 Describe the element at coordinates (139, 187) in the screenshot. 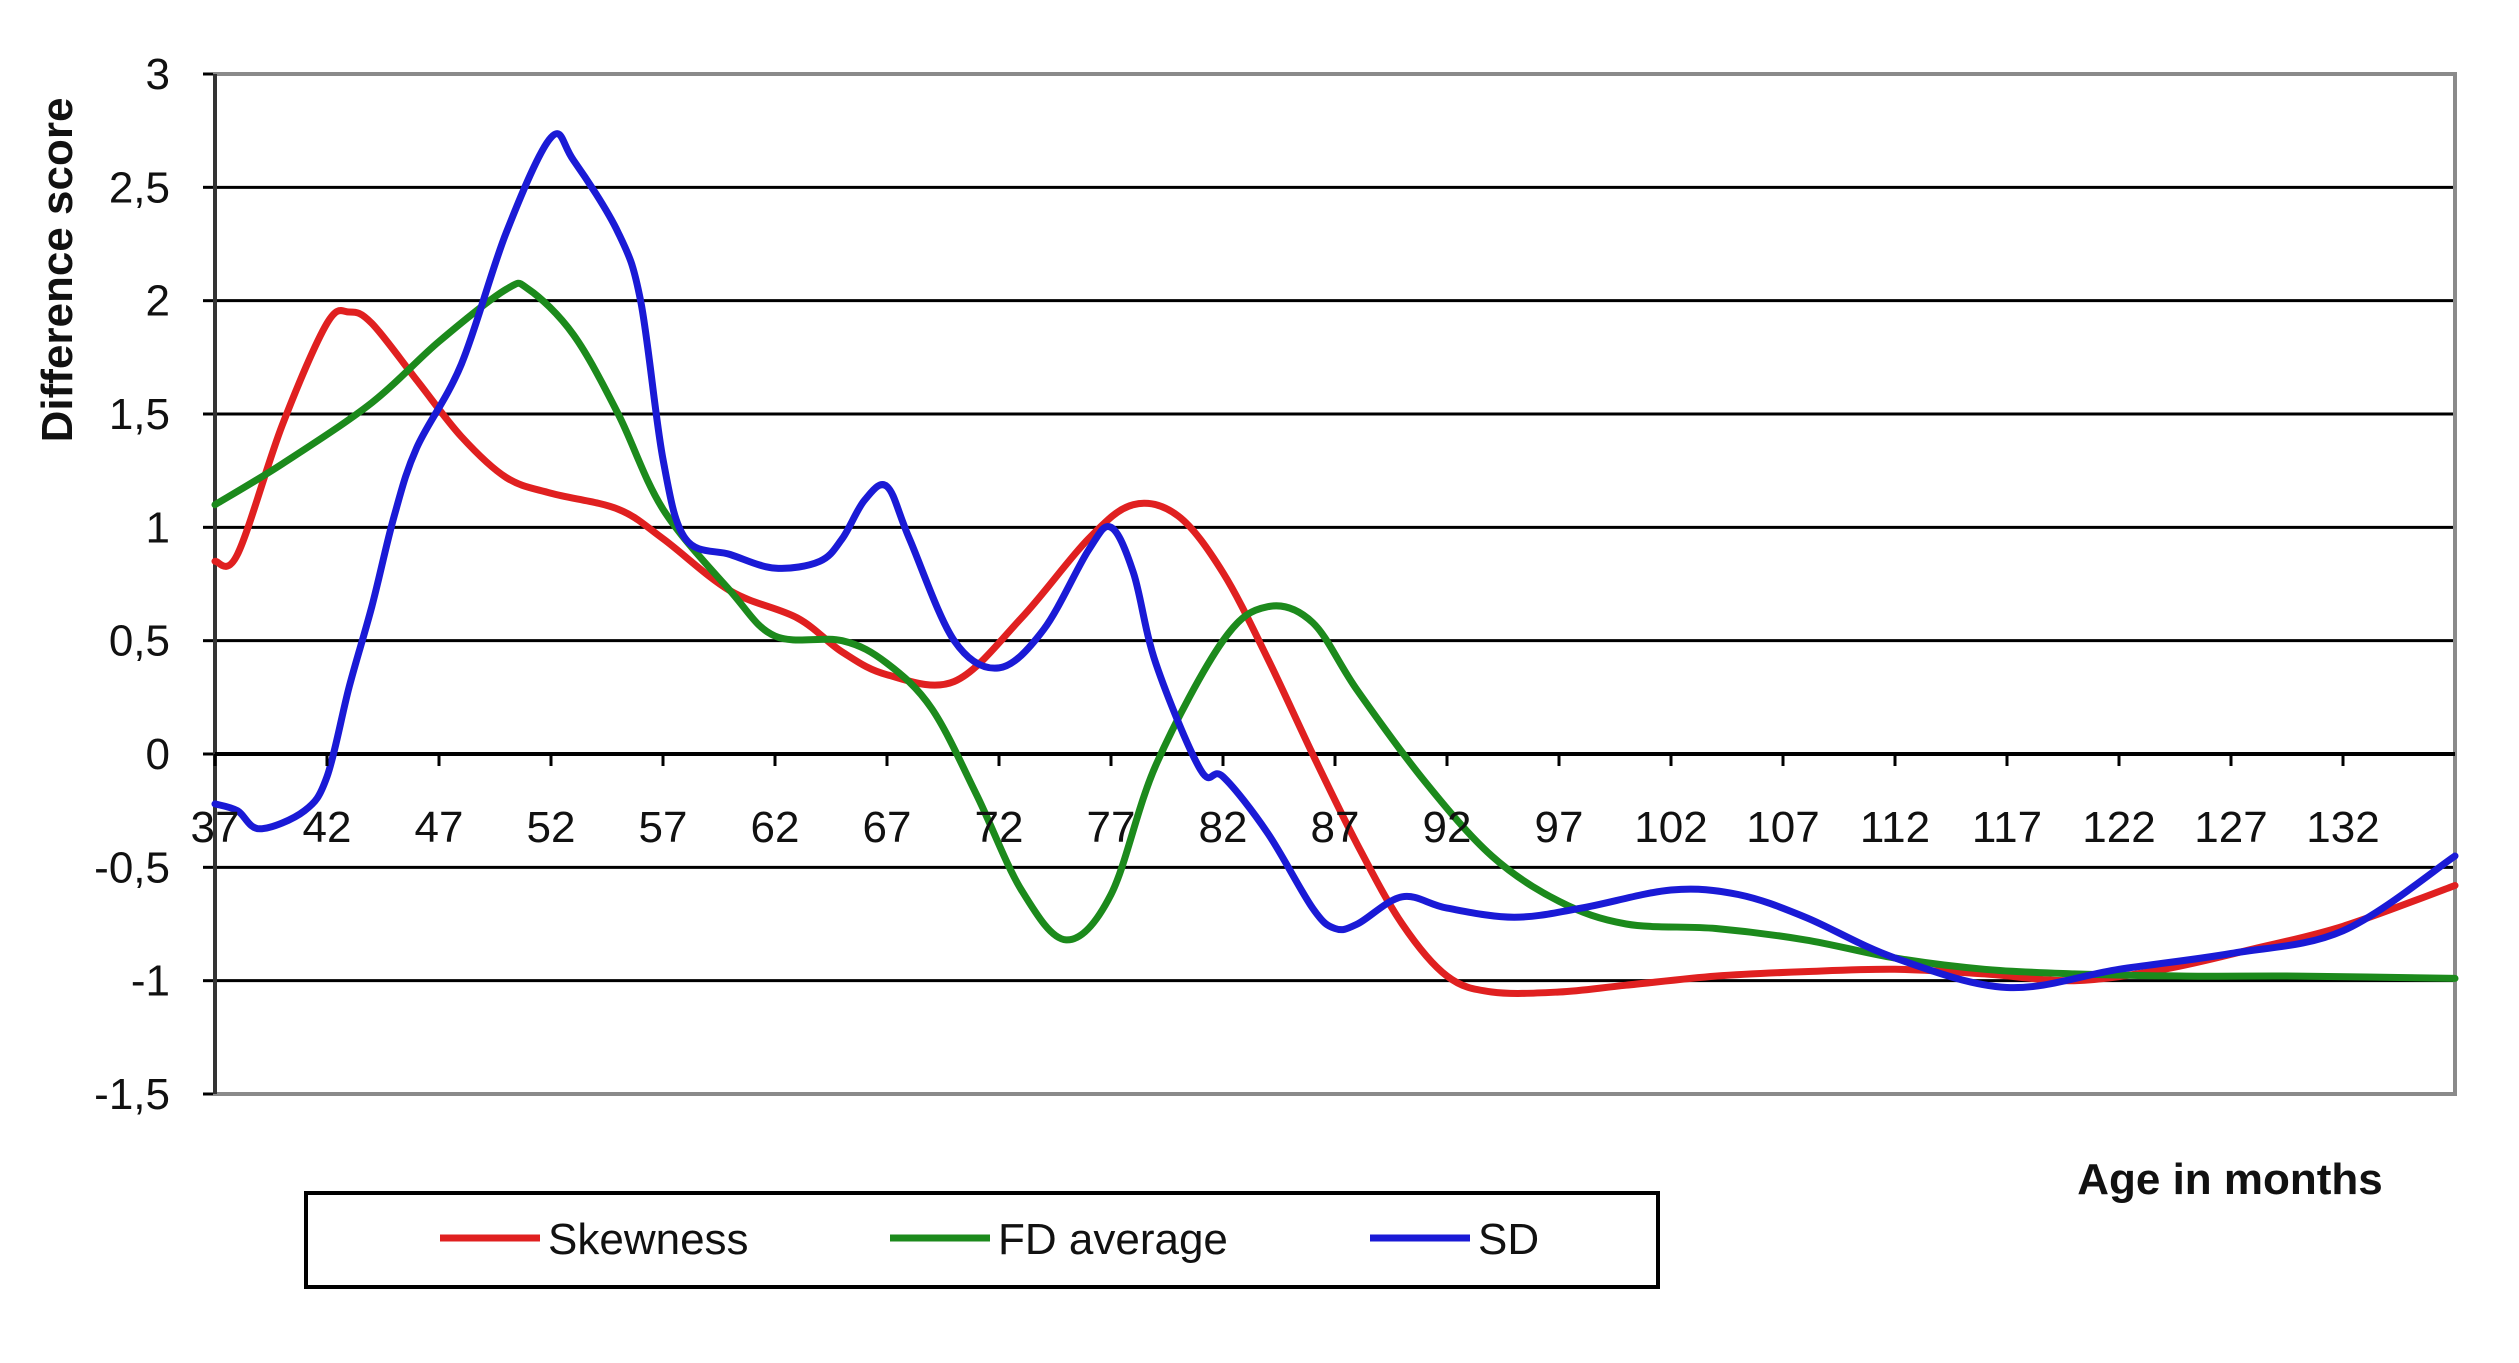

I see `y-tick-label: 2,5` at that location.